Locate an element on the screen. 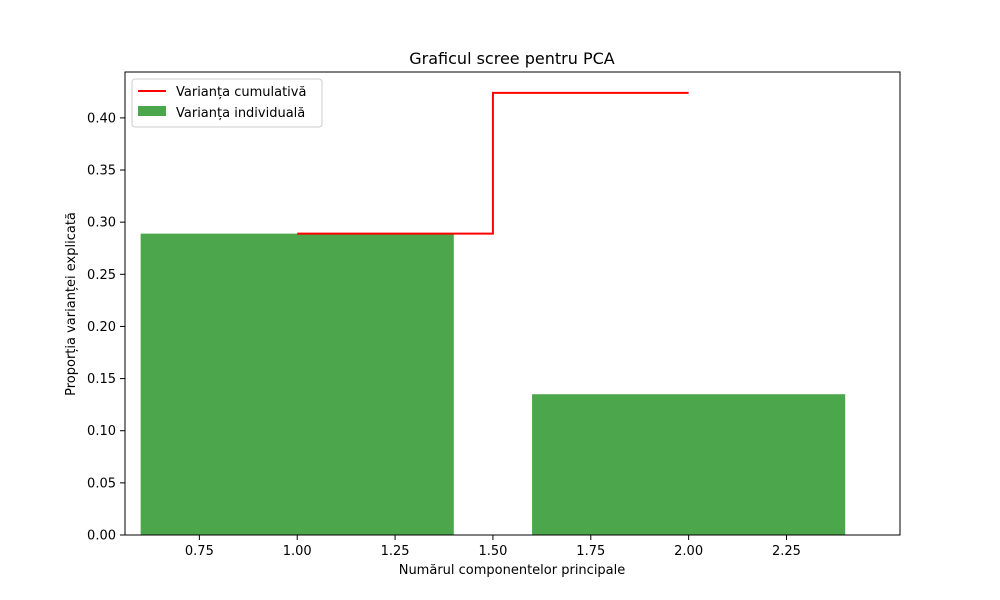 This screenshot has width=1000, height=600. legend: Varianța cumulativă Varianța individuală is located at coordinates (227, 103).